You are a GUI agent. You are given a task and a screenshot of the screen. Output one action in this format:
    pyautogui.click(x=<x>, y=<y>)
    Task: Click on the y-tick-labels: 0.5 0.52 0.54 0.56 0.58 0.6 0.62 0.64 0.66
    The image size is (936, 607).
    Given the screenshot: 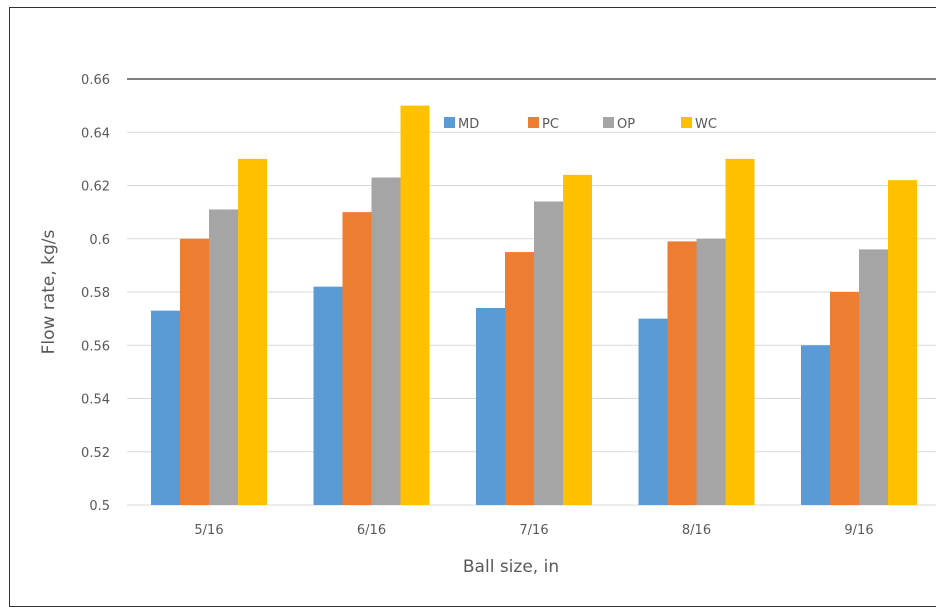 What is the action you would take?
    pyautogui.click(x=95, y=293)
    